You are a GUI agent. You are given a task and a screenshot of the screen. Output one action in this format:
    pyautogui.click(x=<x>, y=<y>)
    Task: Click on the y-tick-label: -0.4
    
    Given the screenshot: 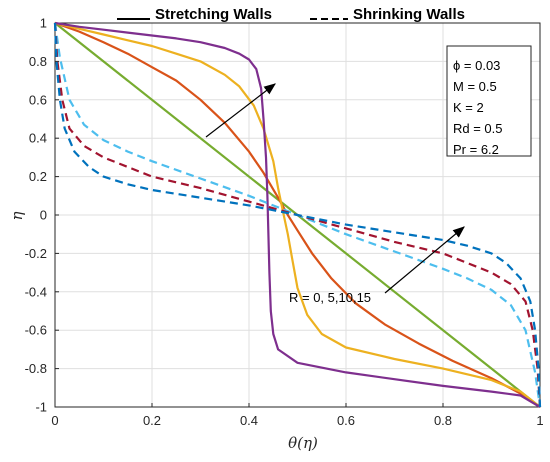 What is the action you would take?
    pyautogui.click(x=36, y=291)
    